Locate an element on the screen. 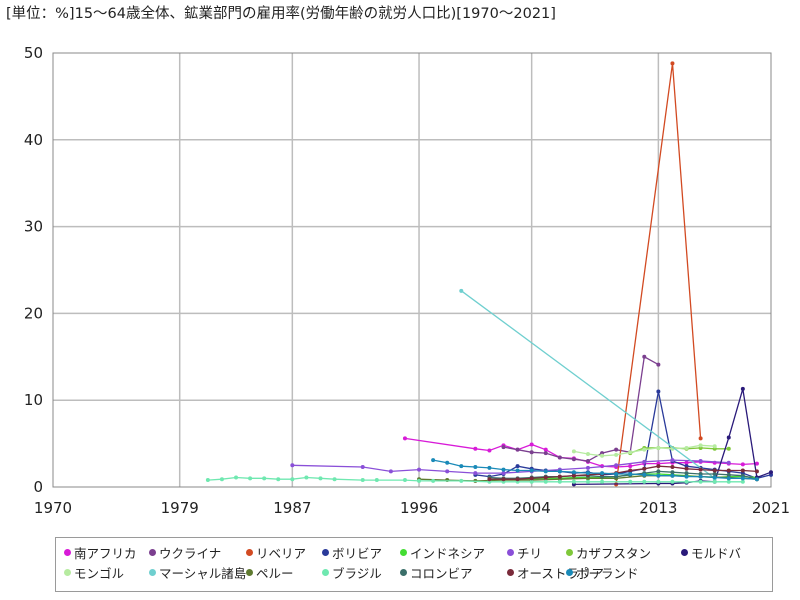  legend-label: ウクライナ is located at coordinates (190, 553).